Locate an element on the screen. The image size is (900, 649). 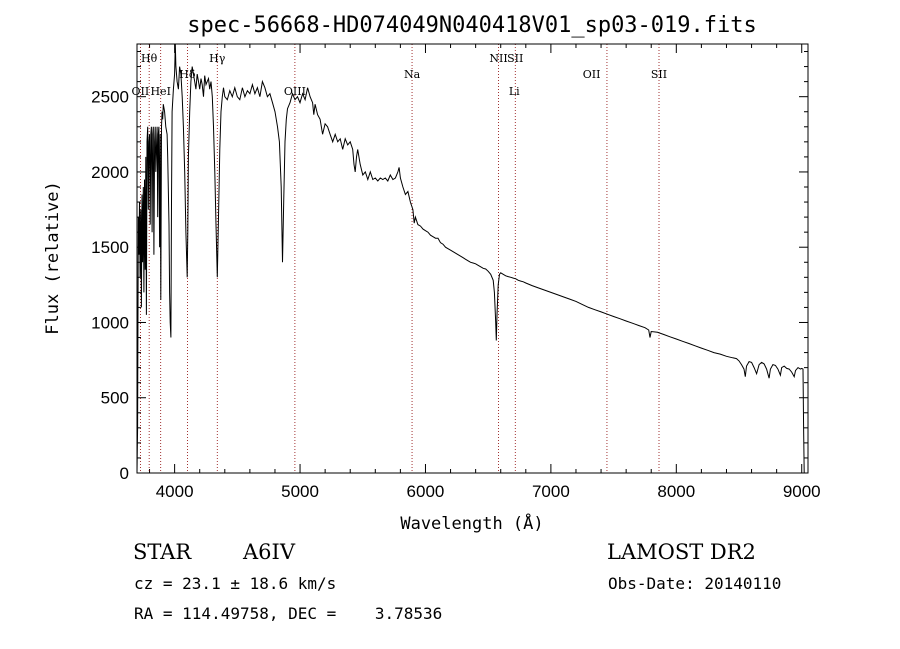
x-tick-label: 5000 is located at coordinates (300, 491).